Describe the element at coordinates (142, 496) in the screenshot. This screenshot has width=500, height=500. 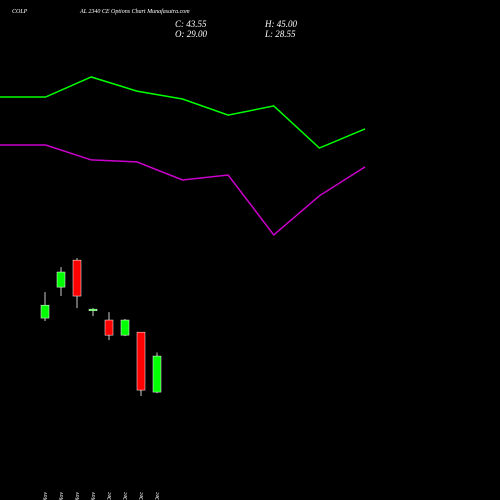
I see `x-tick-label: 03 Dec` at that location.